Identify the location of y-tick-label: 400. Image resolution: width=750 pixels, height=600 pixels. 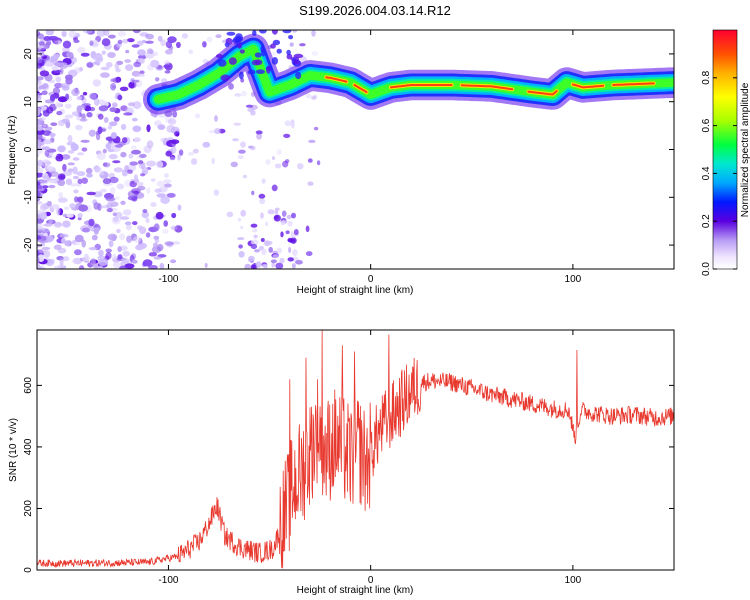
(28, 446).